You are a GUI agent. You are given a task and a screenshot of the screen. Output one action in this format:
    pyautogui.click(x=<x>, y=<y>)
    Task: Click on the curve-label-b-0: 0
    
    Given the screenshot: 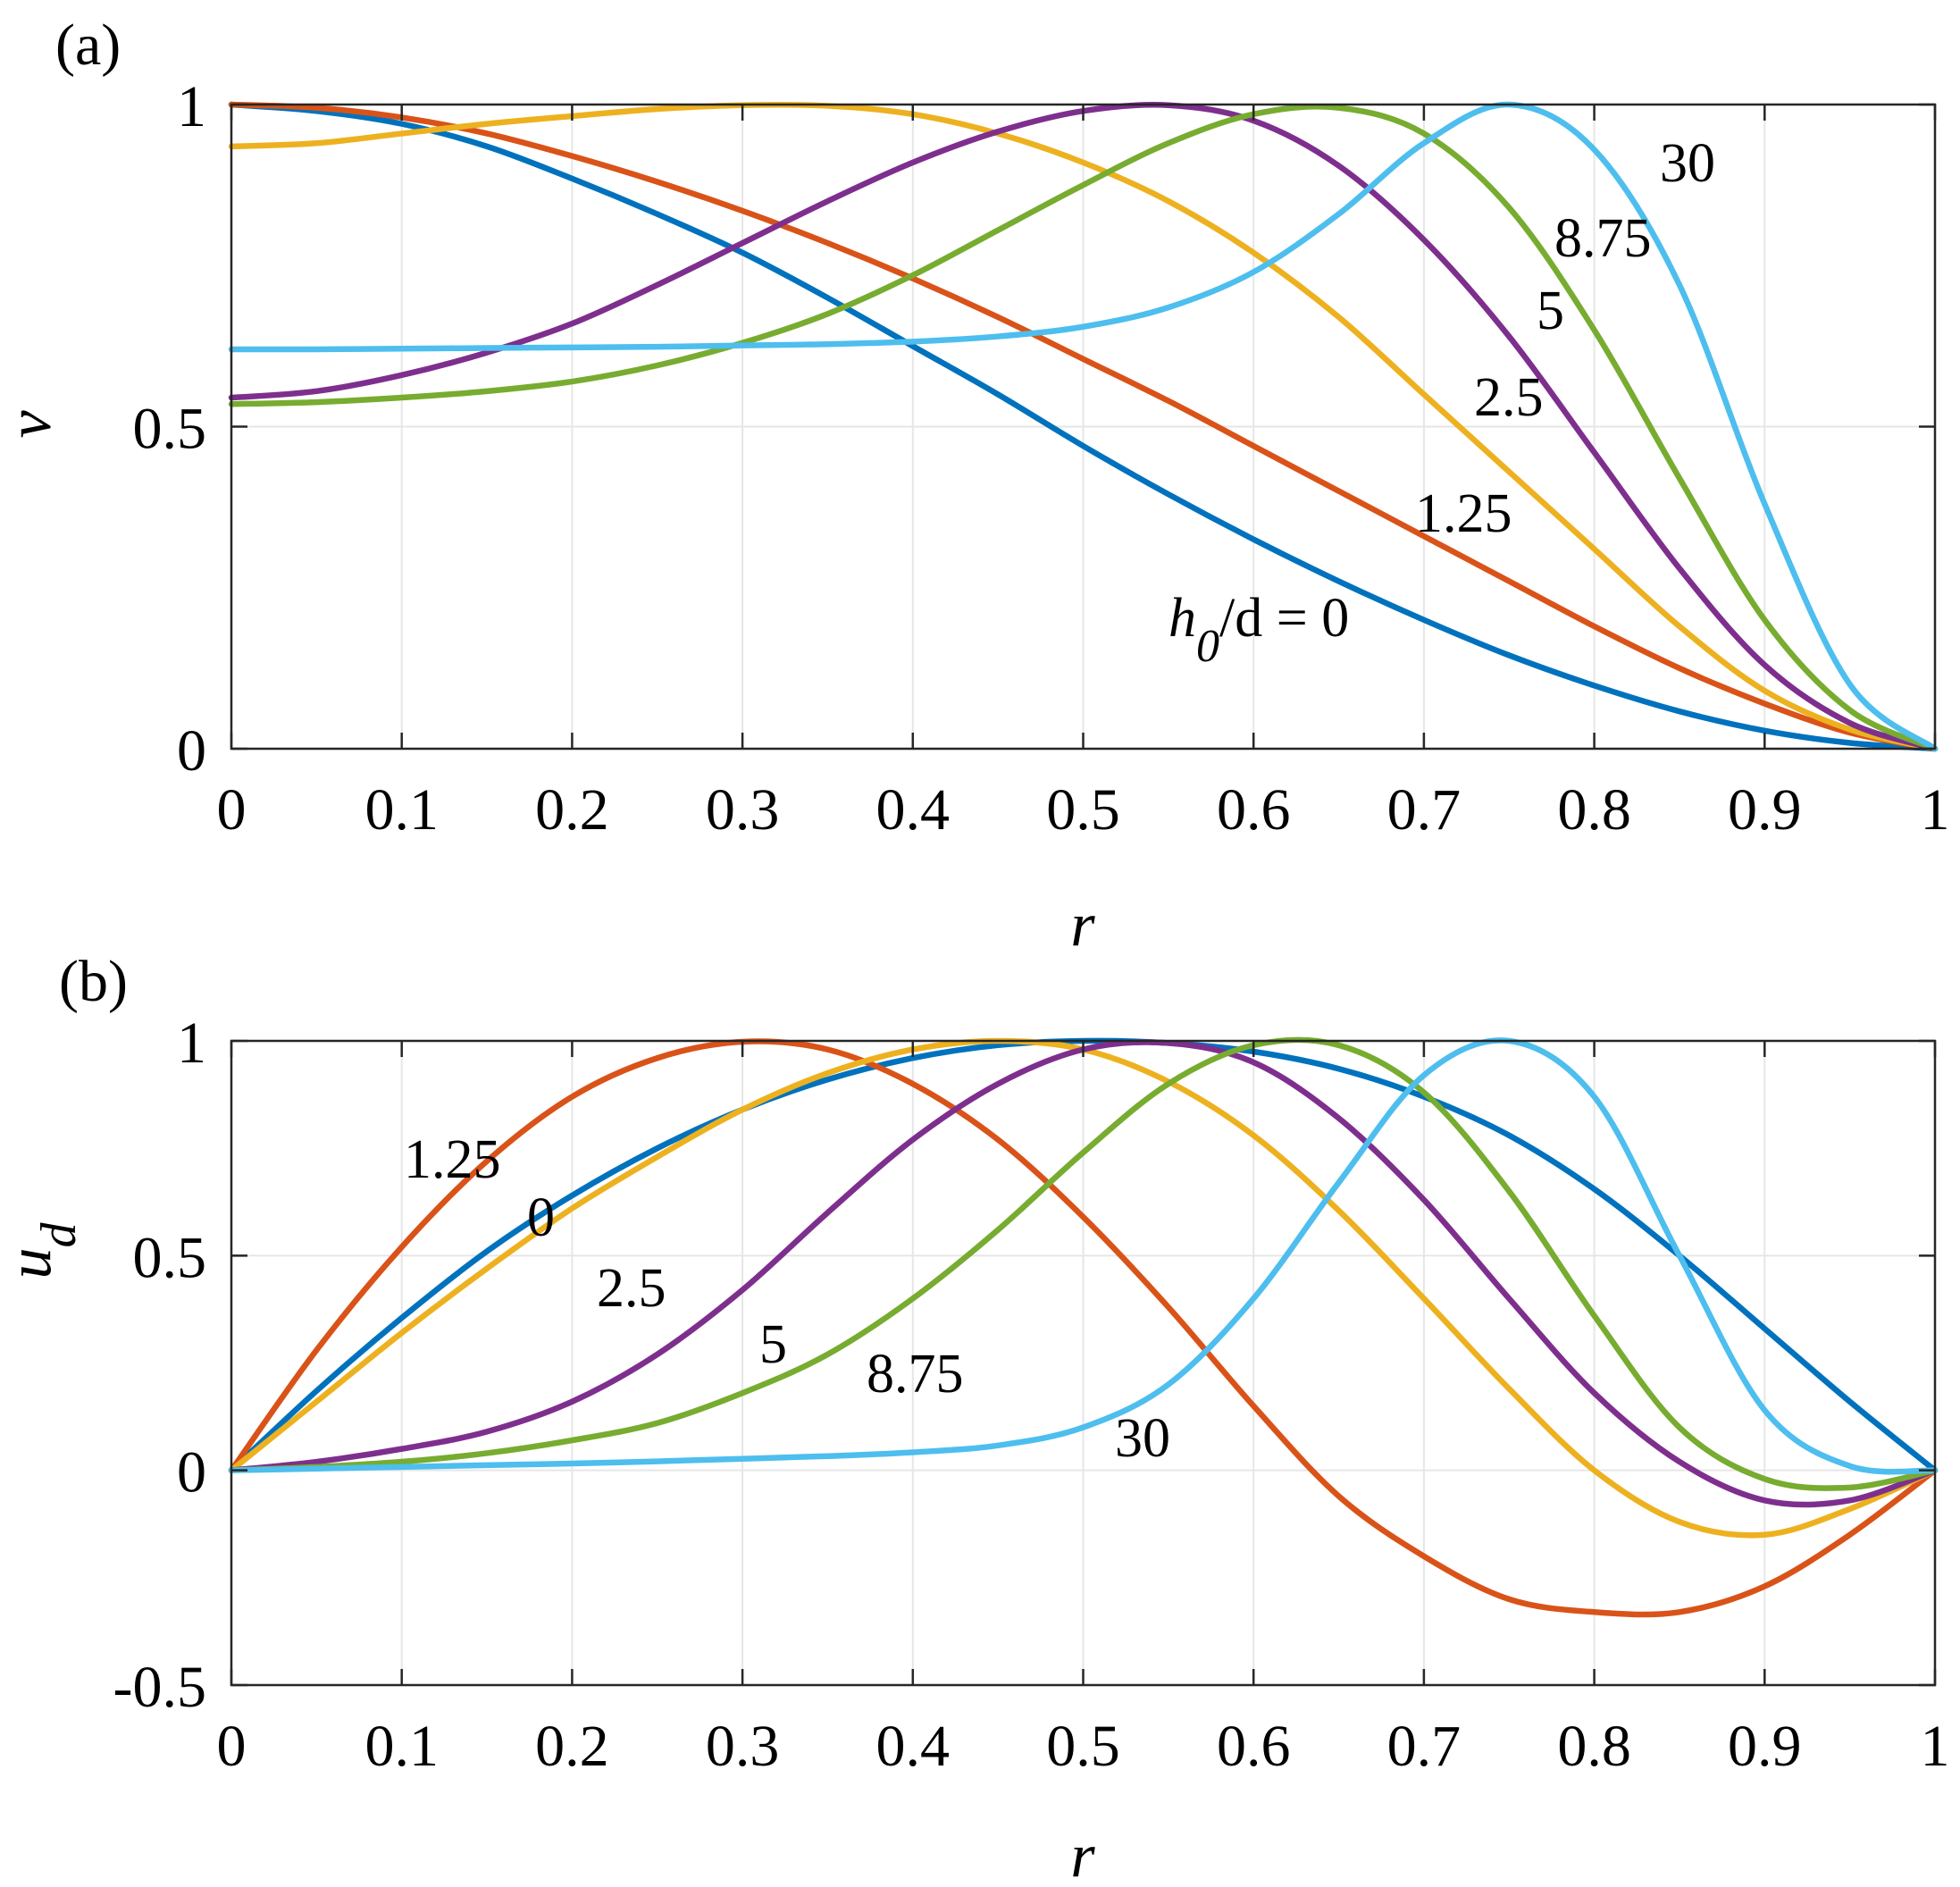 What is the action you would take?
    pyautogui.click(x=541, y=1217)
    